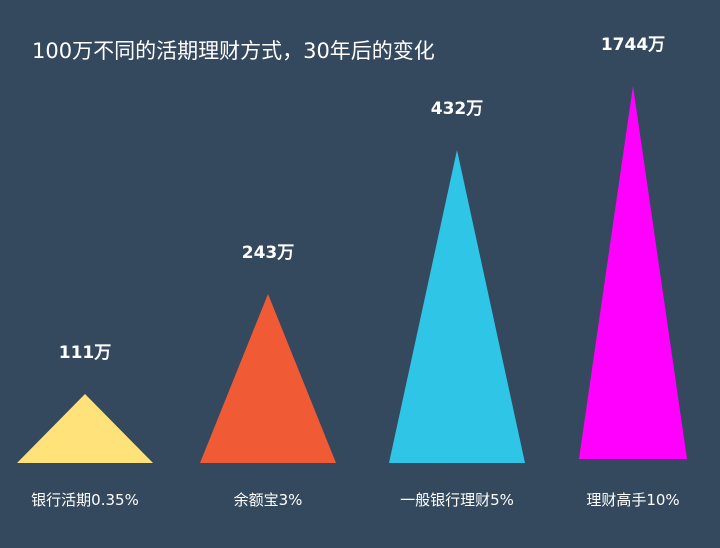 This screenshot has height=548, width=720. Describe the element at coordinates (633, 45) in the screenshot. I see `value-label-4: 1744万` at that location.